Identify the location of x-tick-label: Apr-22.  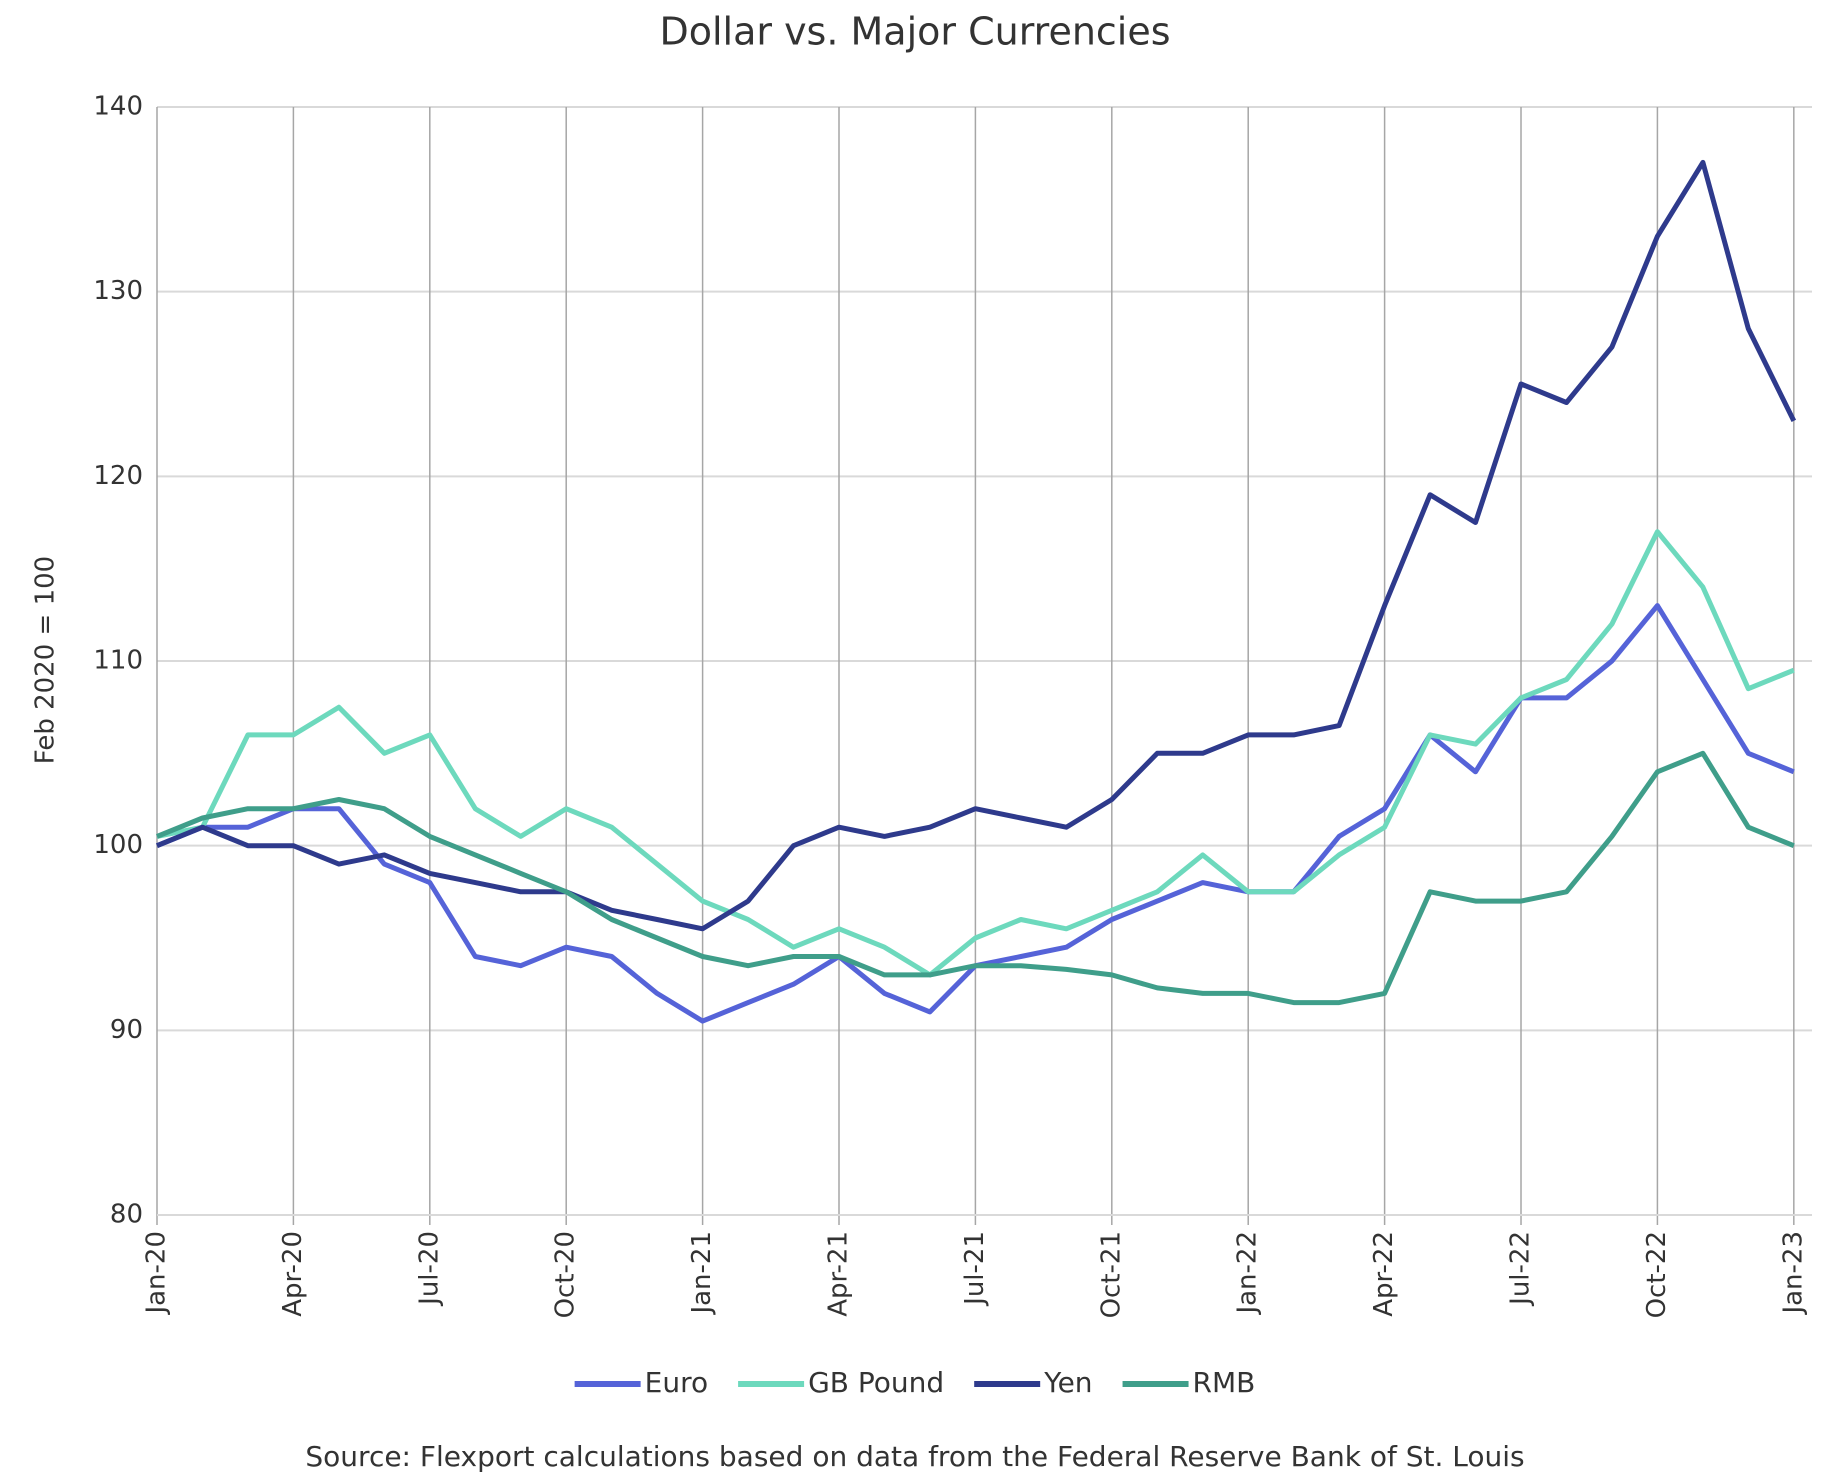
(1384, 1274).